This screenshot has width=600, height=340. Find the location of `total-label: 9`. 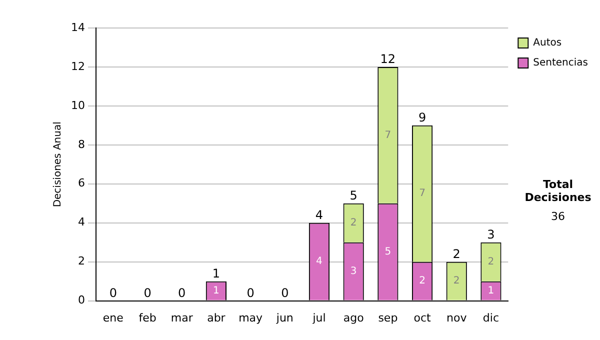

total-label: 9 is located at coordinates (422, 117).